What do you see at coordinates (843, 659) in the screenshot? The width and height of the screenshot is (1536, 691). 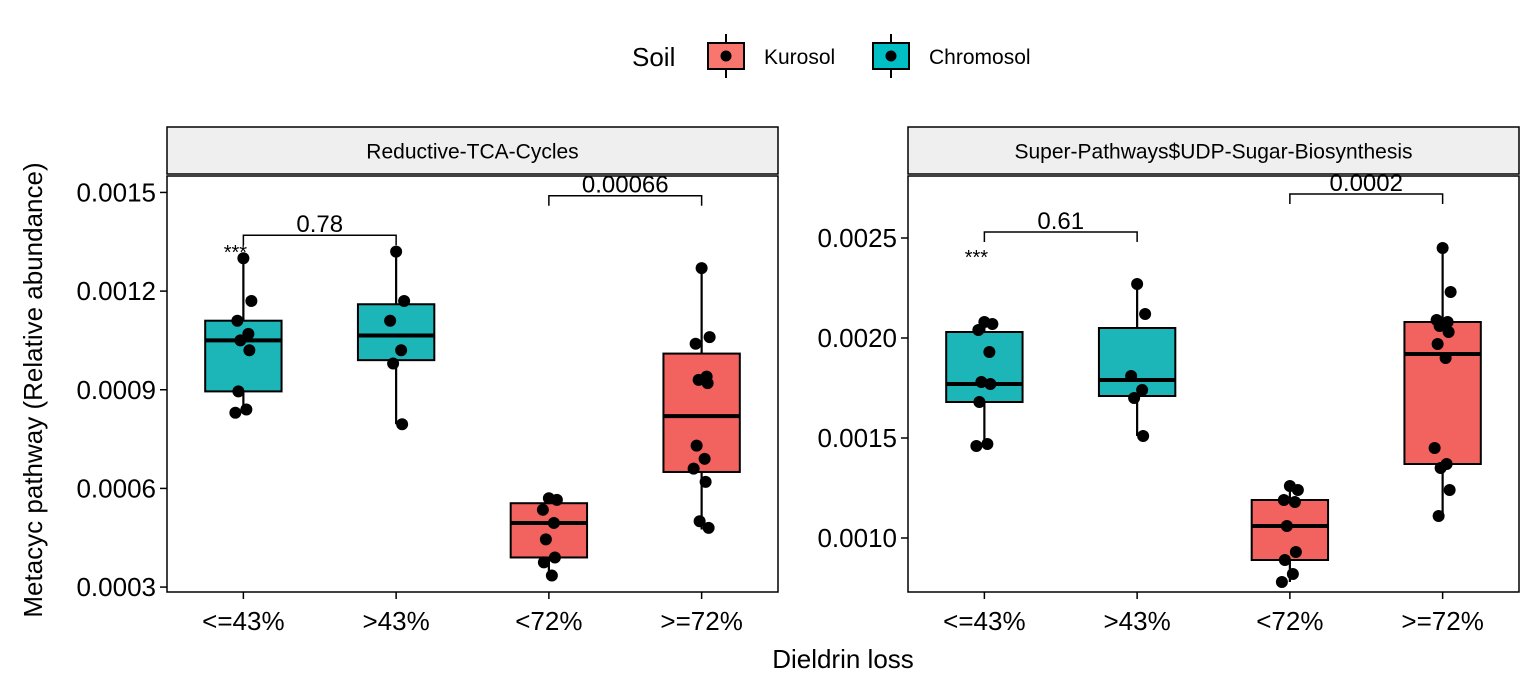 I see `x-axis-label: Dieldrin loss` at bounding box center [843, 659].